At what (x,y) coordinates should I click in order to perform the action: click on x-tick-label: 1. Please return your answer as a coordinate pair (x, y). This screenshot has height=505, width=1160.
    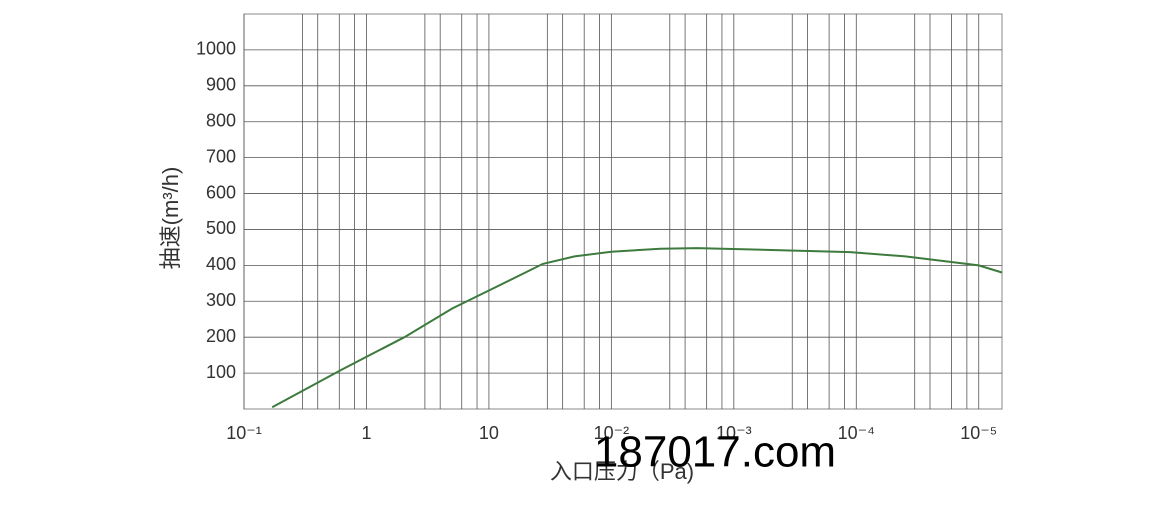
    Looking at the image, I should click on (366, 433).